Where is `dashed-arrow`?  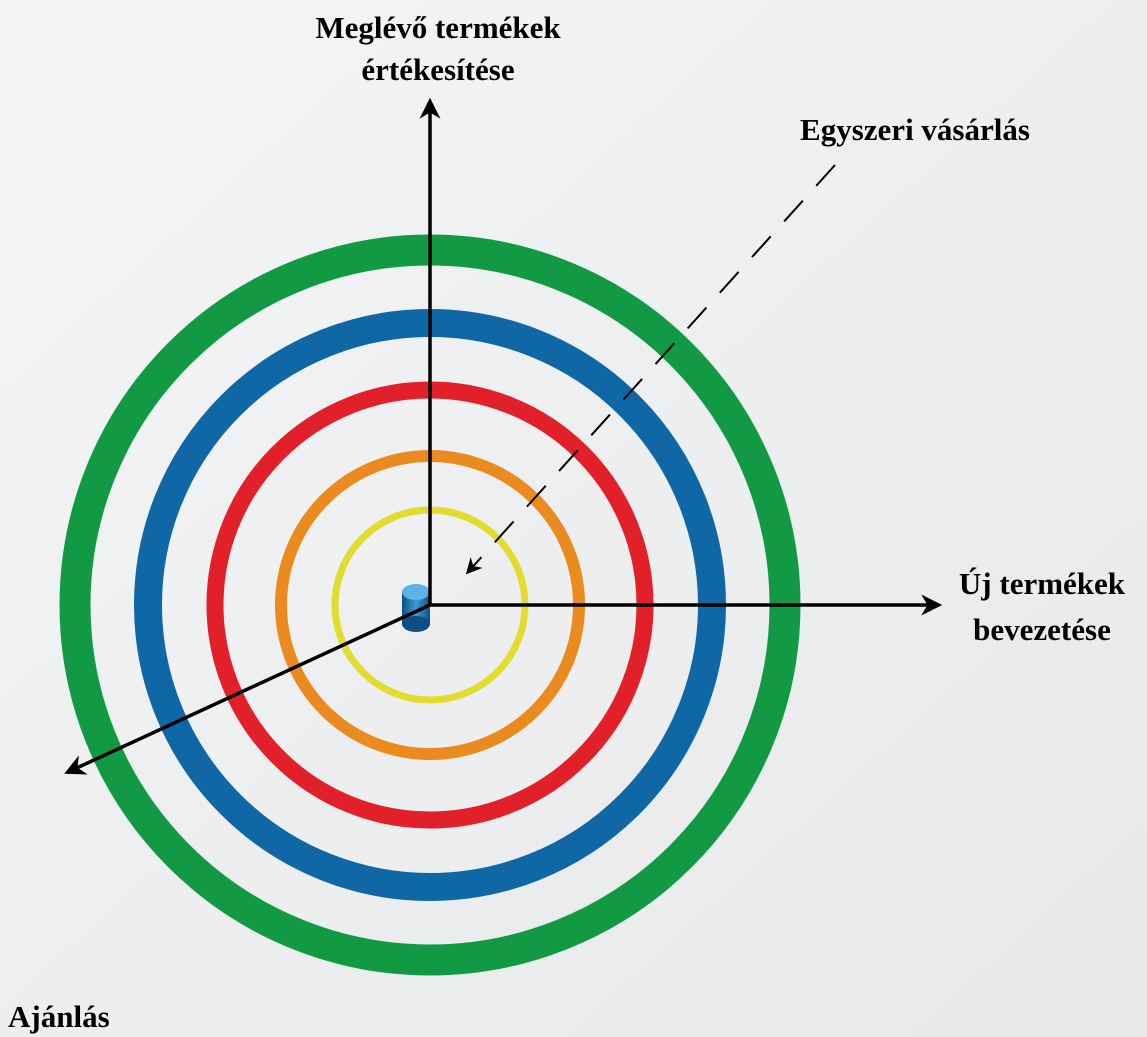
dashed-arrow is located at coordinates (650, 369).